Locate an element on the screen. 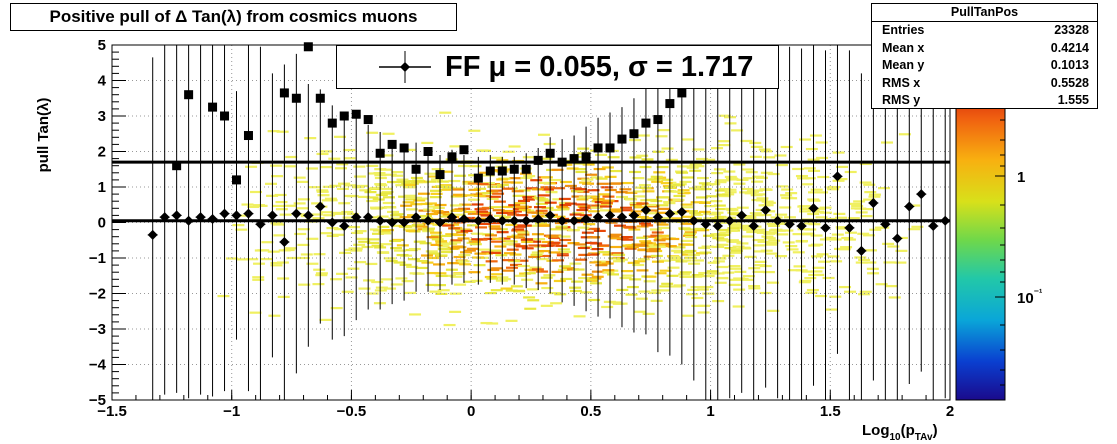 The width and height of the screenshot is (1117, 444). y-axis-label: pull Tan(λ) is located at coordinates (43, 135).